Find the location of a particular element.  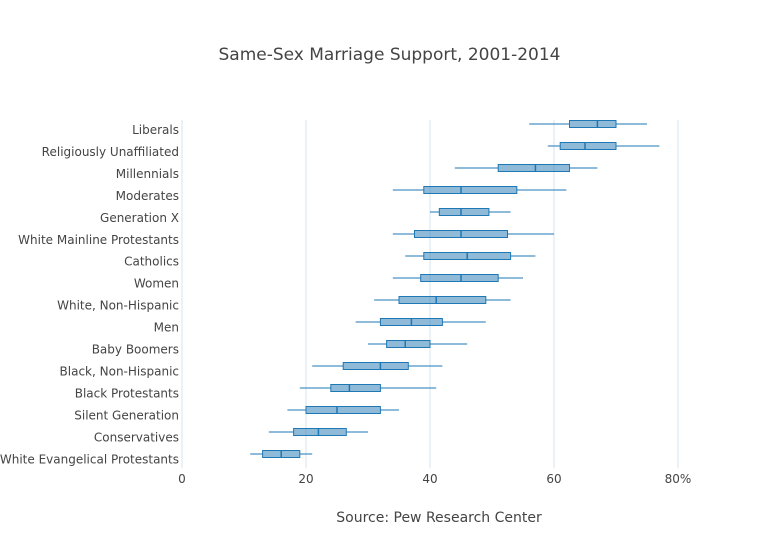

iqr-box-silent-generation is located at coordinates (343, 410).